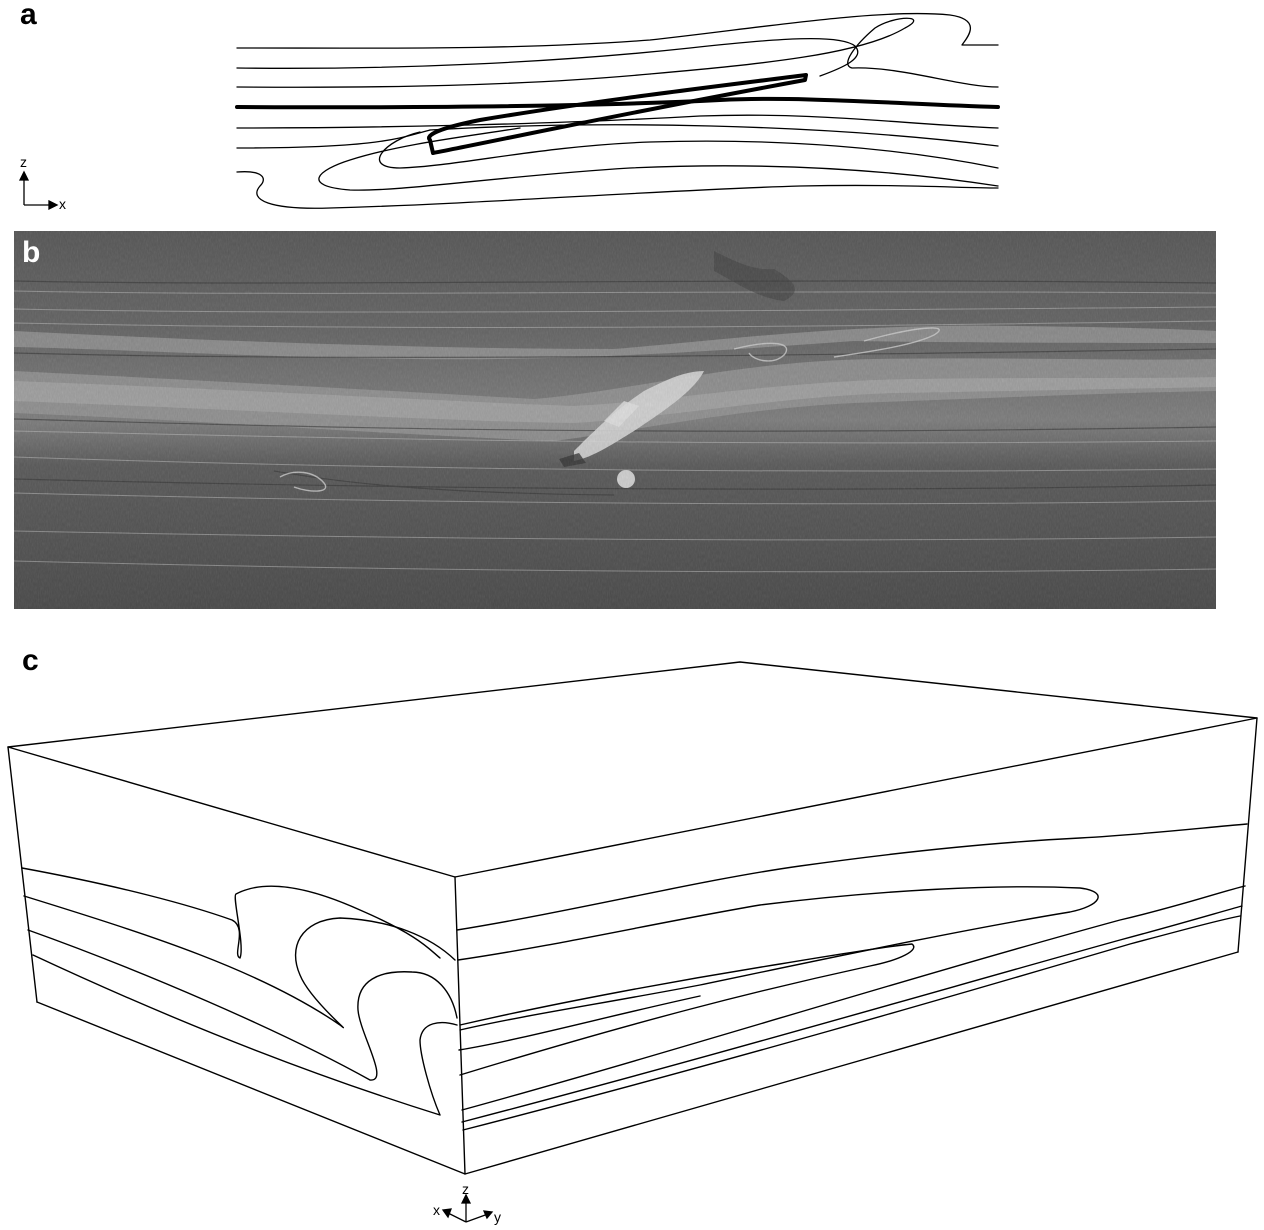  I want to click on marker-layer-thick, so click(617, 114).